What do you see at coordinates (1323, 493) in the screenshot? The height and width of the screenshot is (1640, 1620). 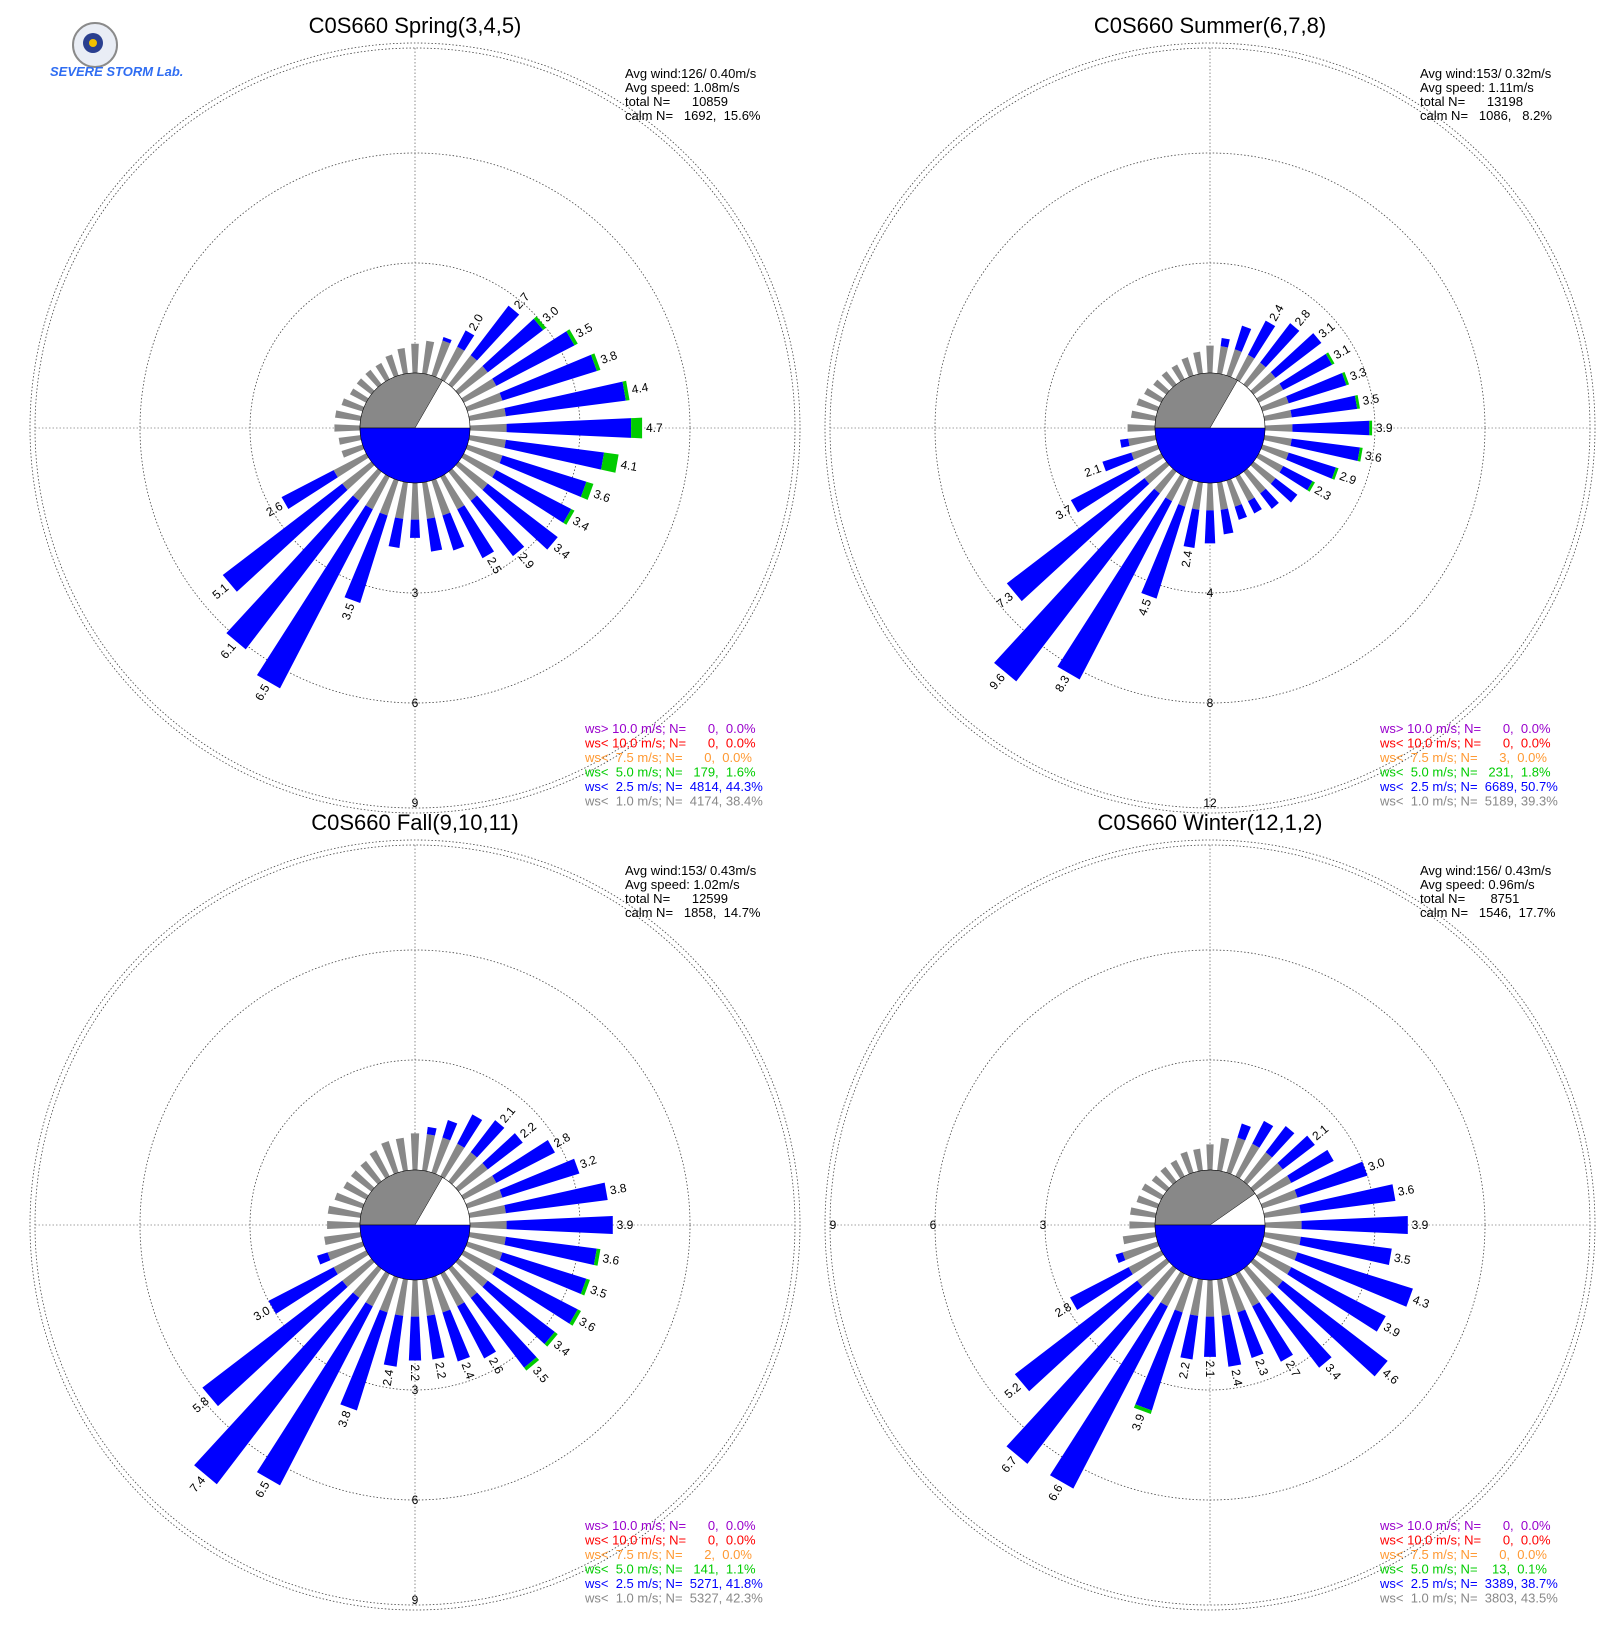 I see `bar-value-label: 2.3` at bounding box center [1323, 493].